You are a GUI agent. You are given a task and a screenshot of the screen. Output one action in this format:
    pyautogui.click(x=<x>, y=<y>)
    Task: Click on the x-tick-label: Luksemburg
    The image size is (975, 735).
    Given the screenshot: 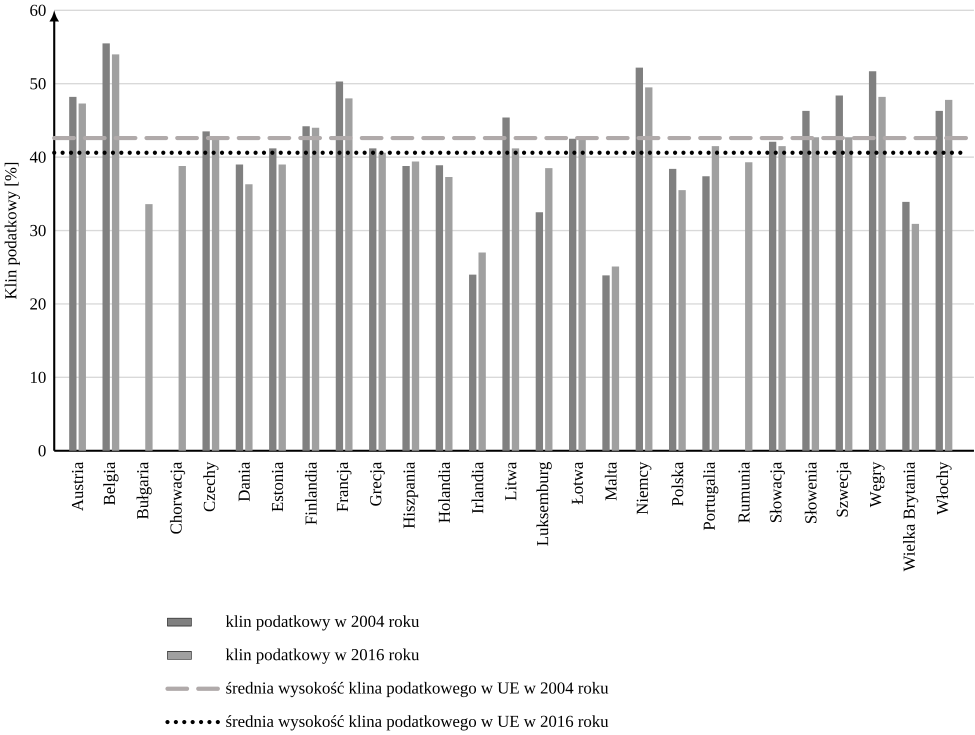 What is the action you would take?
    pyautogui.click(x=544, y=504)
    